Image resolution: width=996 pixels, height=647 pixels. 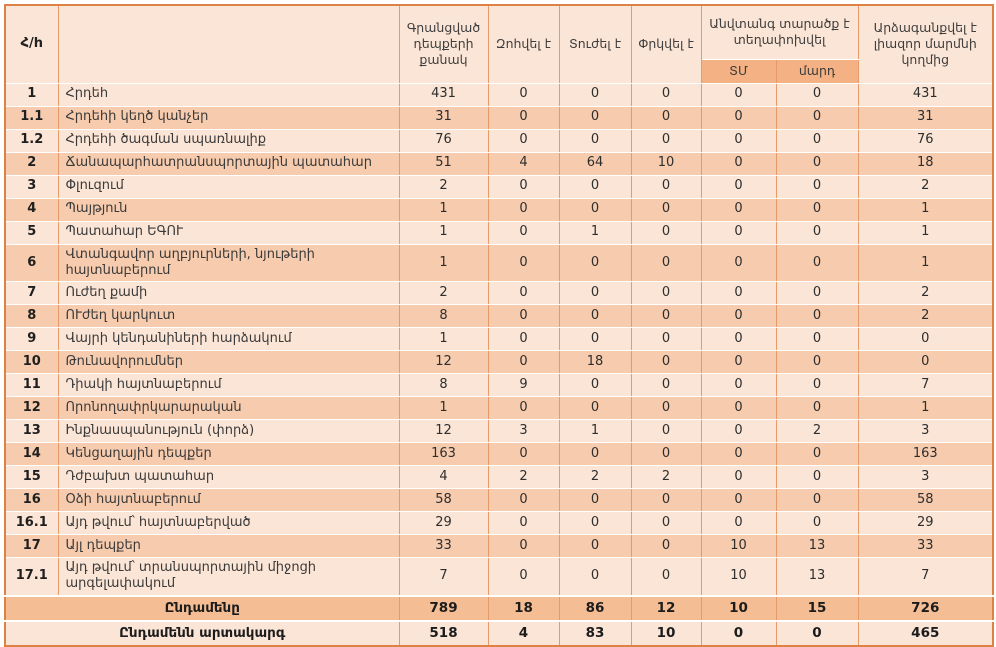 I want to click on table-row: 11 Դիակի հայտնաբերում 8 9 0 0 0 0 7, so click(x=499, y=385).